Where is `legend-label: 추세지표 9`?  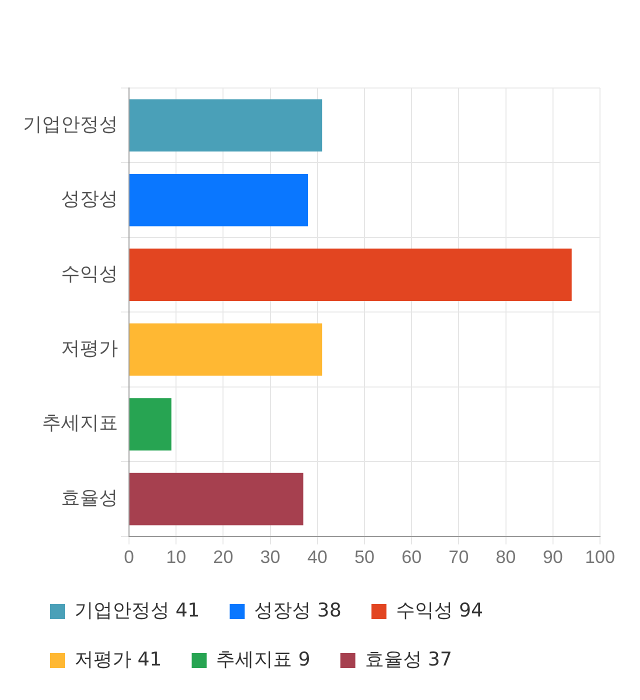
legend-label: 추세지표 9 is located at coordinates (263, 659).